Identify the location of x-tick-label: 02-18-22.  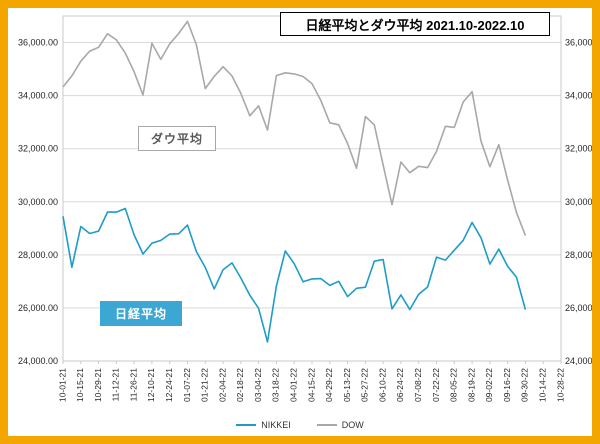
(240, 385).